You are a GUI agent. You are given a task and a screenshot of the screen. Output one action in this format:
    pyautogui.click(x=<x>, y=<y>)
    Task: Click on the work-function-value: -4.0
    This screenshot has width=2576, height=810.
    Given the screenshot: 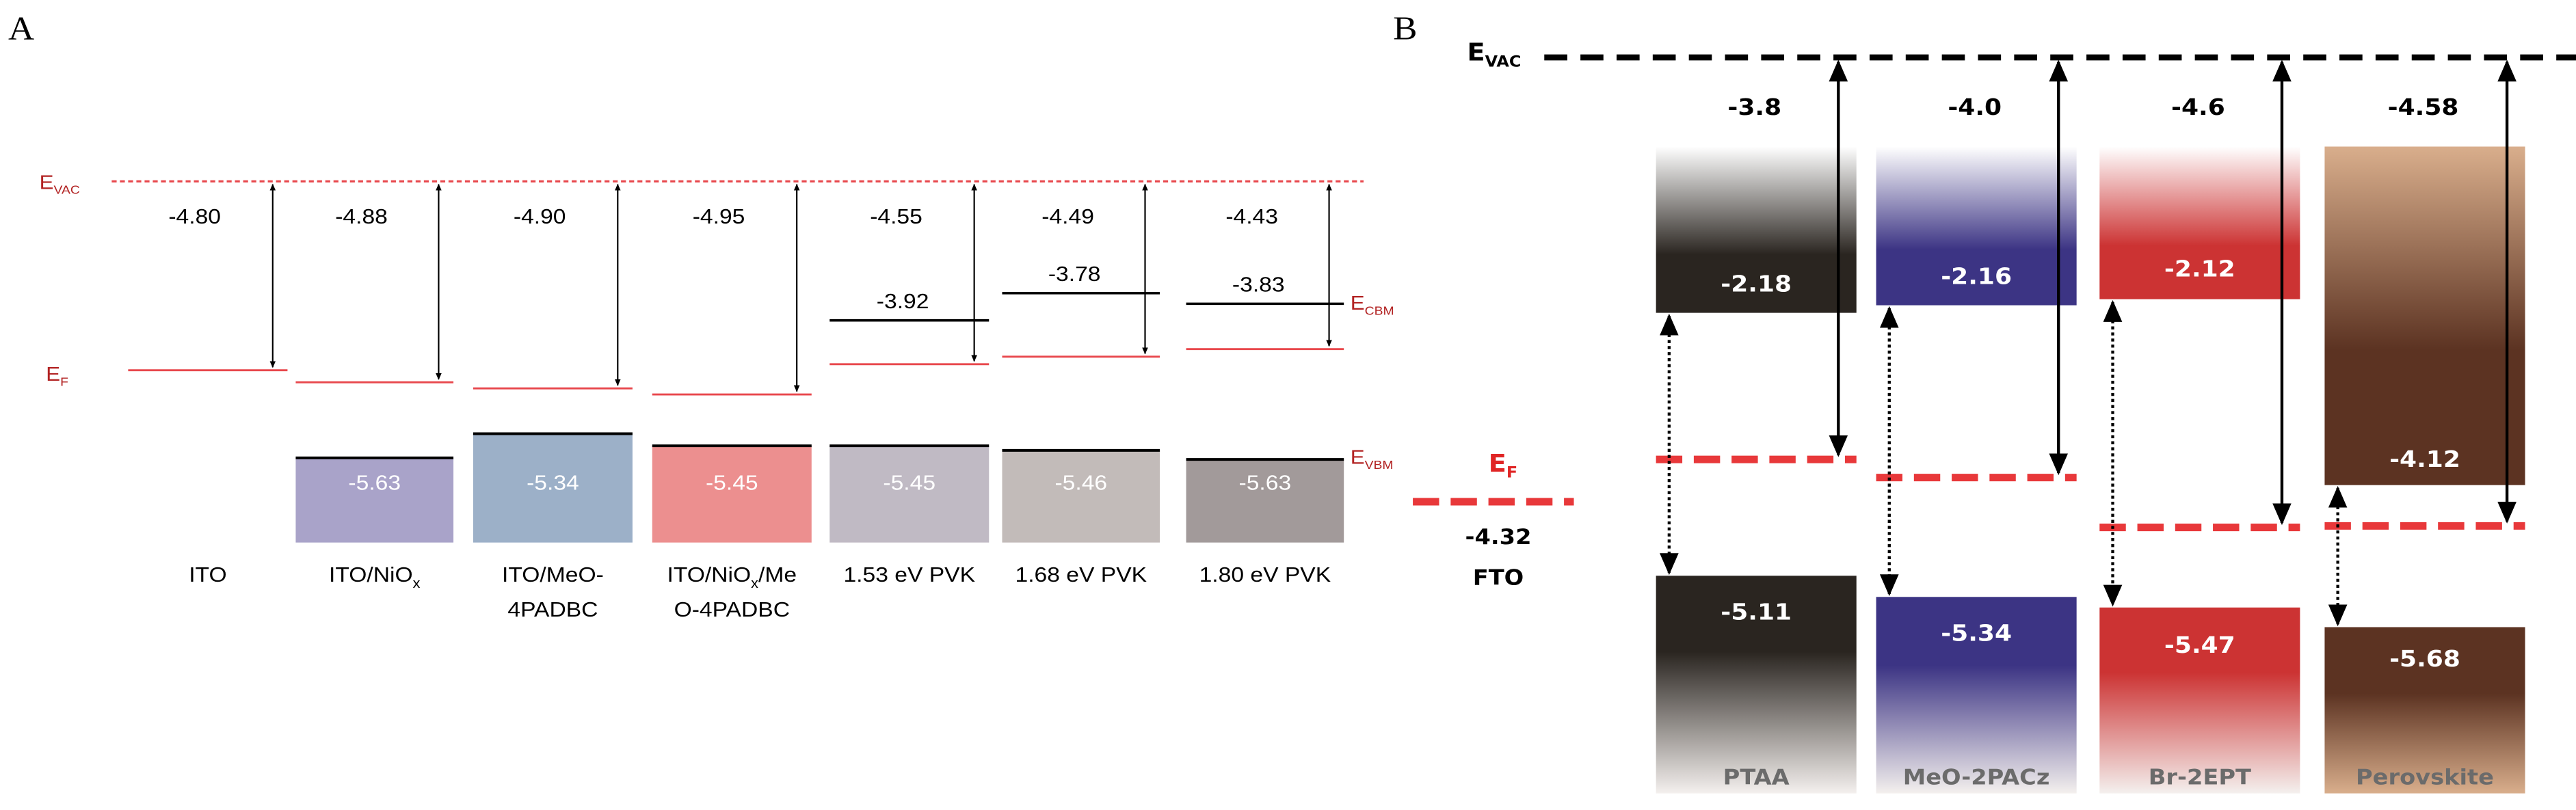 What is the action you would take?
    pyautogui.click(x=1975, y=107)
    